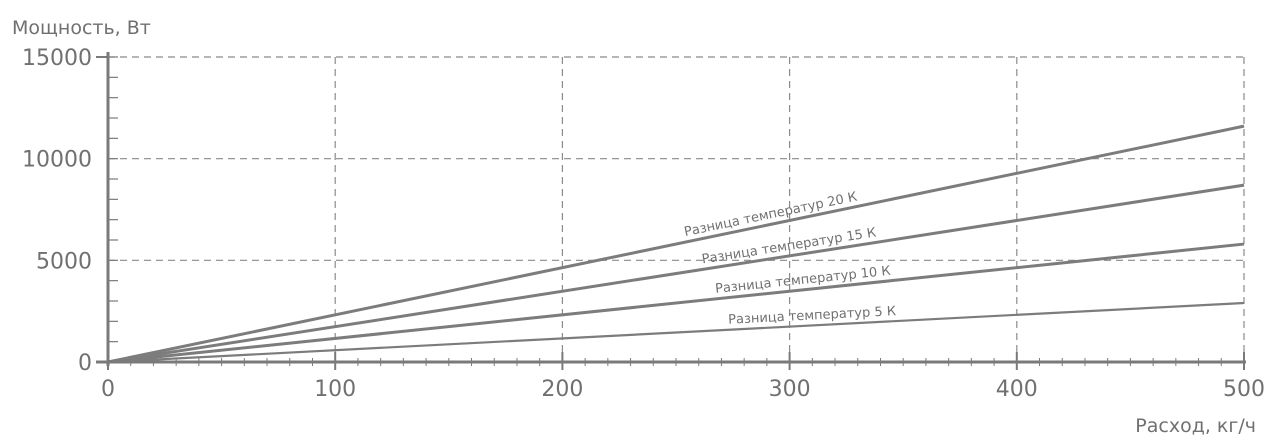  Describe the element at coordinates (812, 316) in the screenshot. I see `series-label-4: Разница температур 5 К` at that location.